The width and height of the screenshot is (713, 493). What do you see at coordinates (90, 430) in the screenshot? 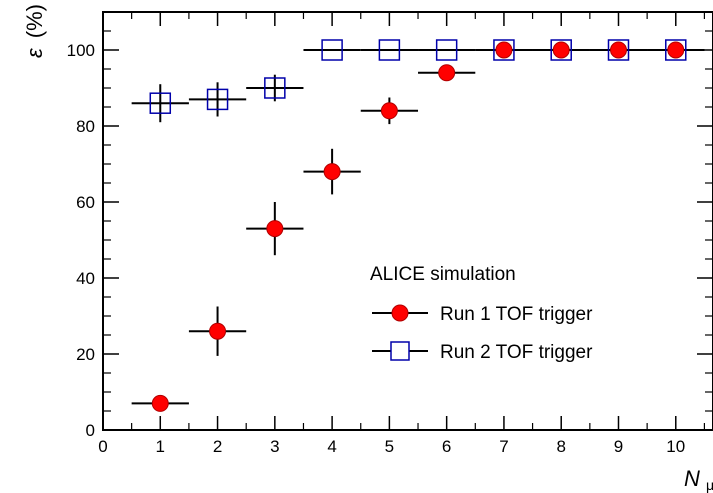
I see `y-tick-label: 0` at bounding box center [90, 430].